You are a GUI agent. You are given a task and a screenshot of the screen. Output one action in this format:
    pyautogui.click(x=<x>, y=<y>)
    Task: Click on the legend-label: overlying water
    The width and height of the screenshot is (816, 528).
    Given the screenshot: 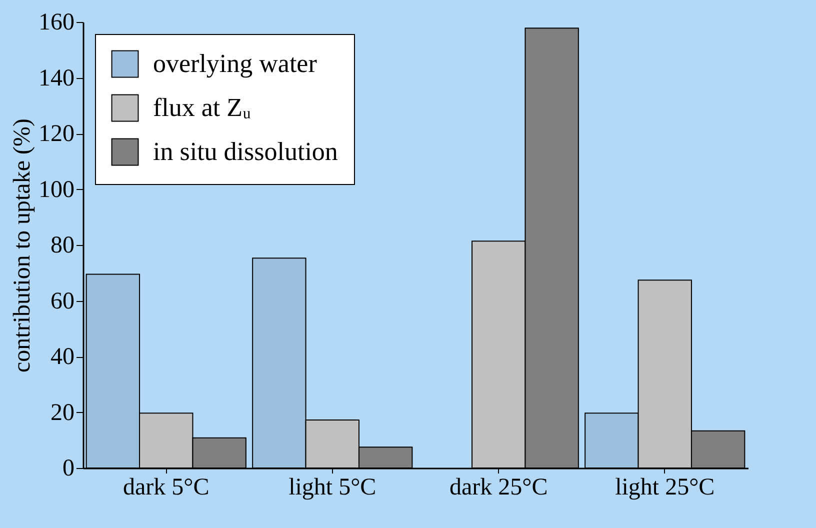 What is the action you would take?
    pyautogui.click(x=235, y=63)
    